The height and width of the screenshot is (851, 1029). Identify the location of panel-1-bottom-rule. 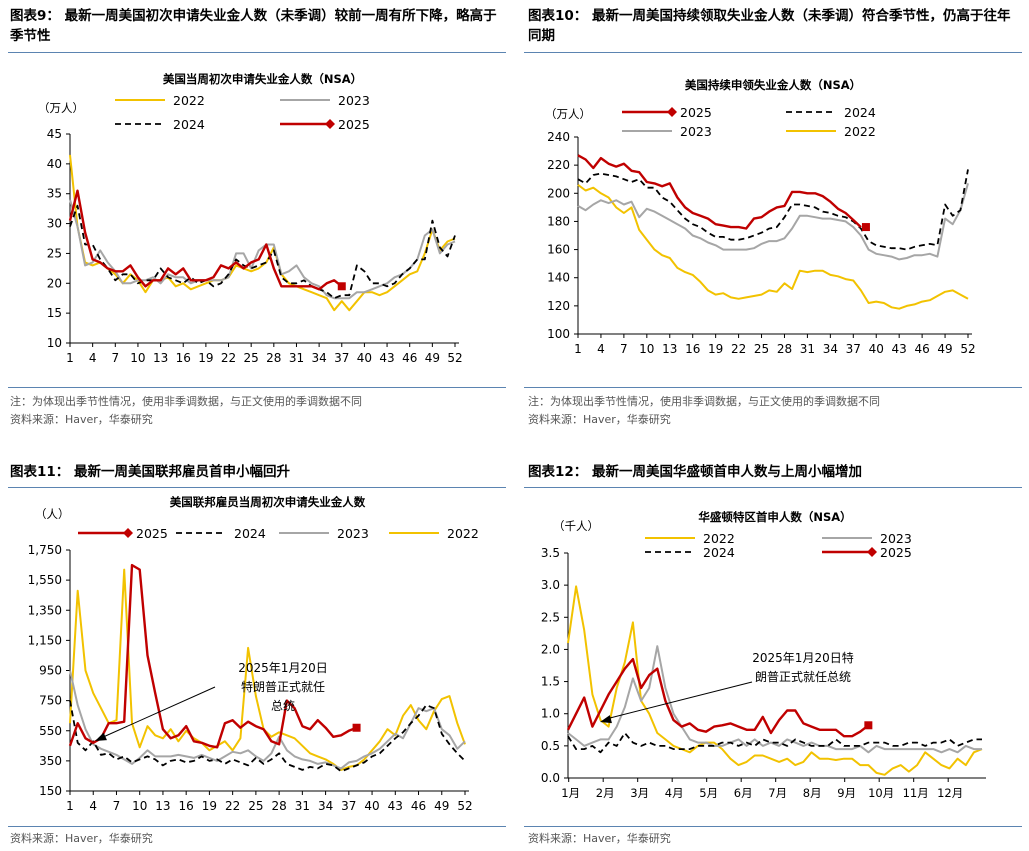
(257, 387).